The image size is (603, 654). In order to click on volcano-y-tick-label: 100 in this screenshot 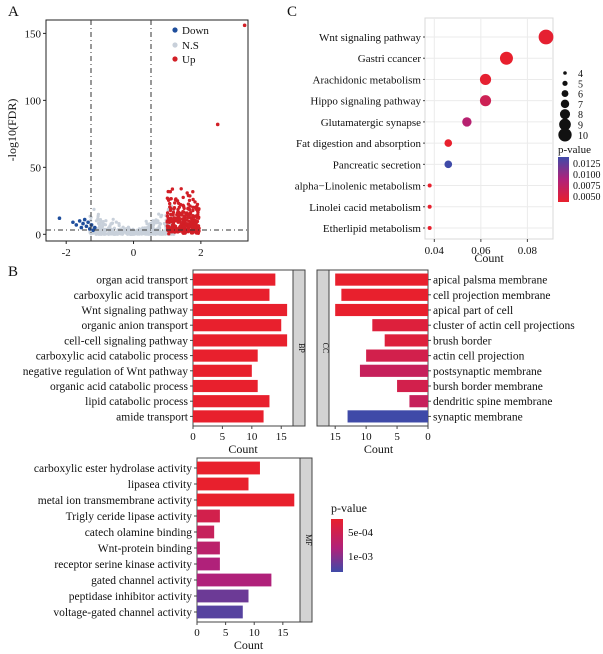, I will do `click(33, 101)`.